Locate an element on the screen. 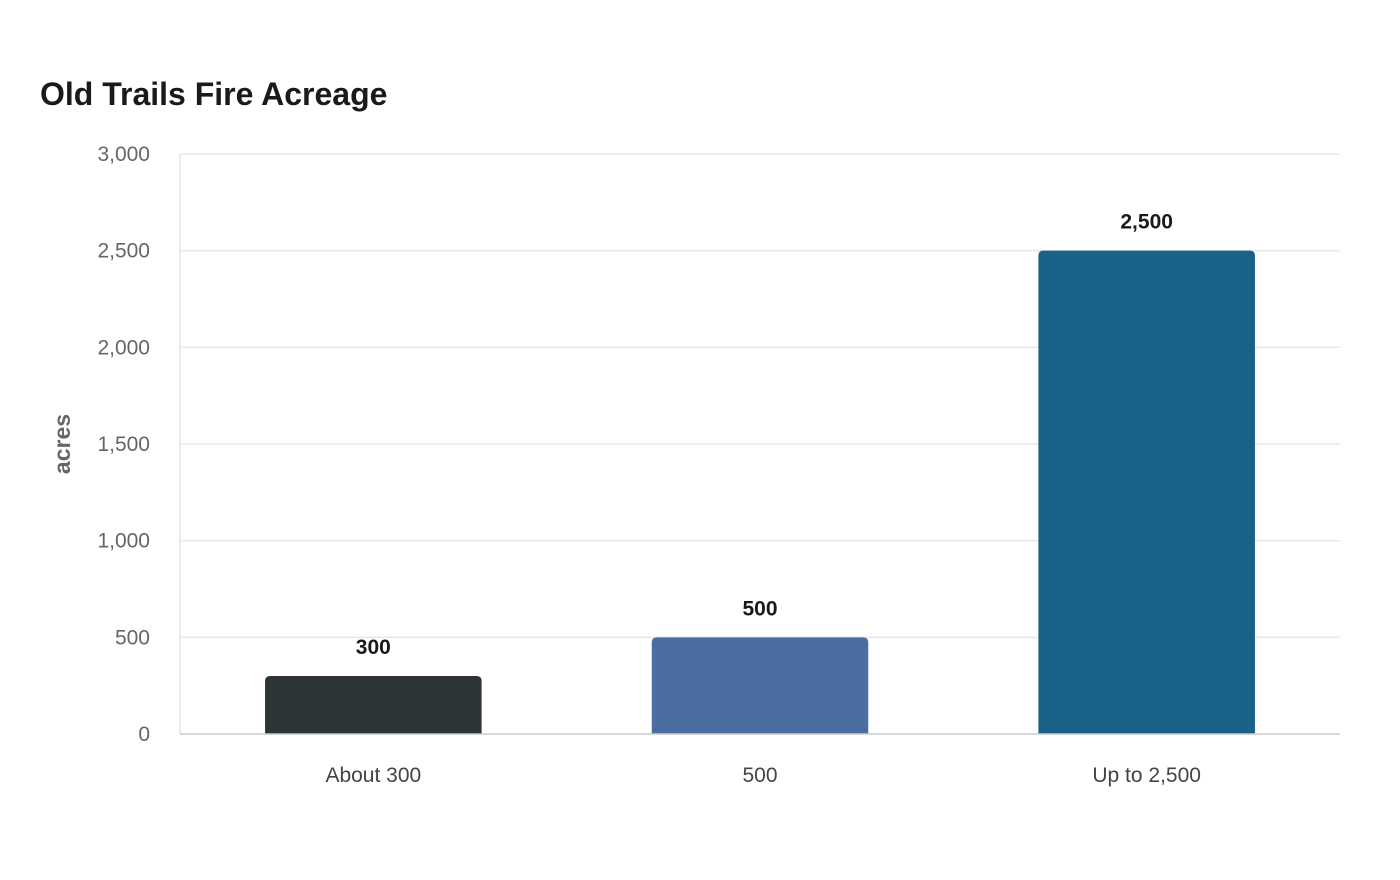 The width and height of the screenshot is (1400, 880). bar-value-label: 2,500 is located at coordinates (1146, 222).